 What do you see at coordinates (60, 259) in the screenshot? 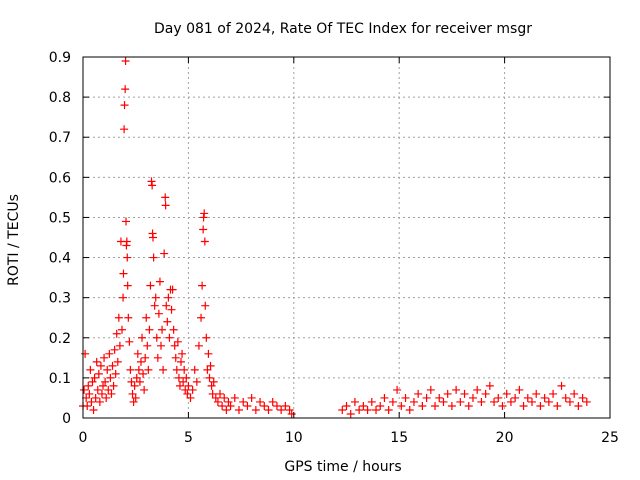
I see `y-tick-label: 0.4` at bounding box center [60, 259].